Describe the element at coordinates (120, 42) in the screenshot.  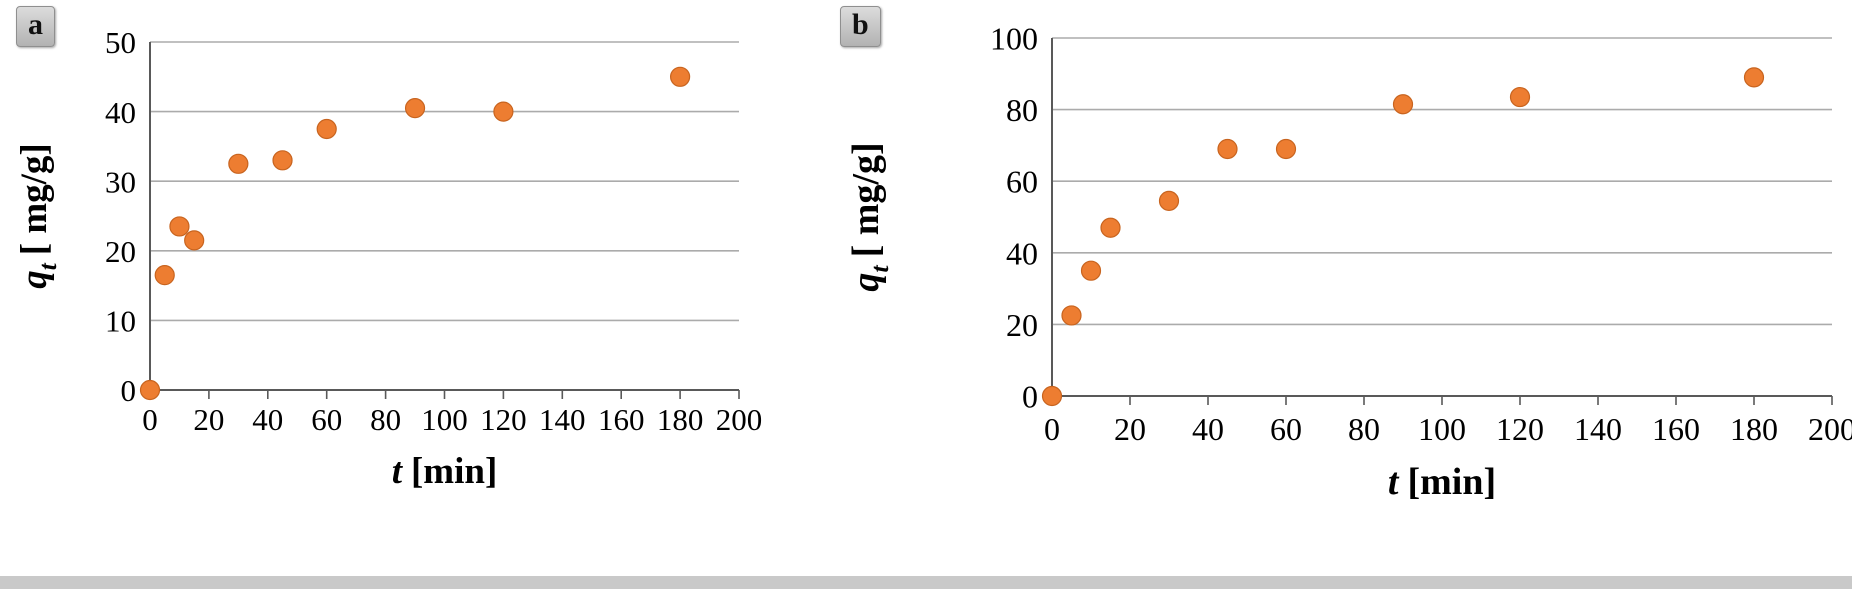
I see `svg-text: 50` at that location.